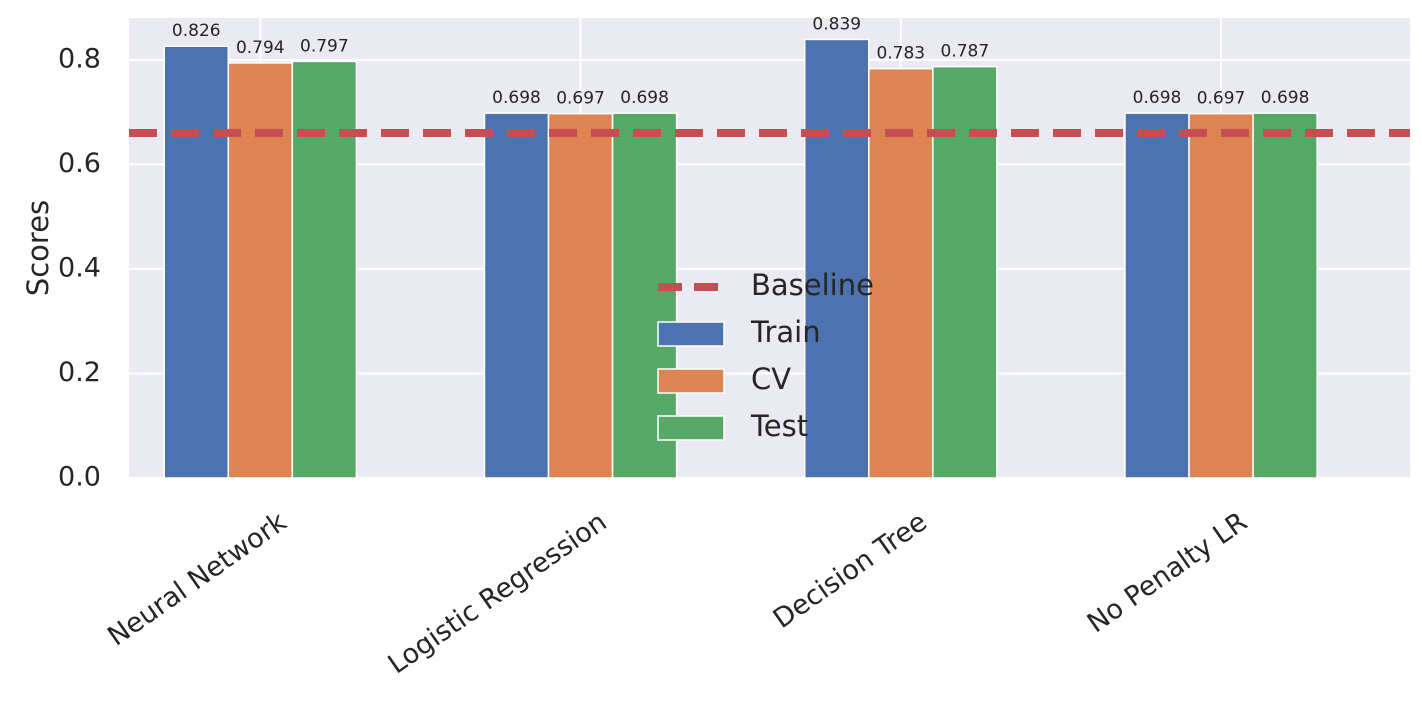 The height and width of the screenshot is (709, 1422). I want to click on bar-value-label: 0.783, so click(900, 54).